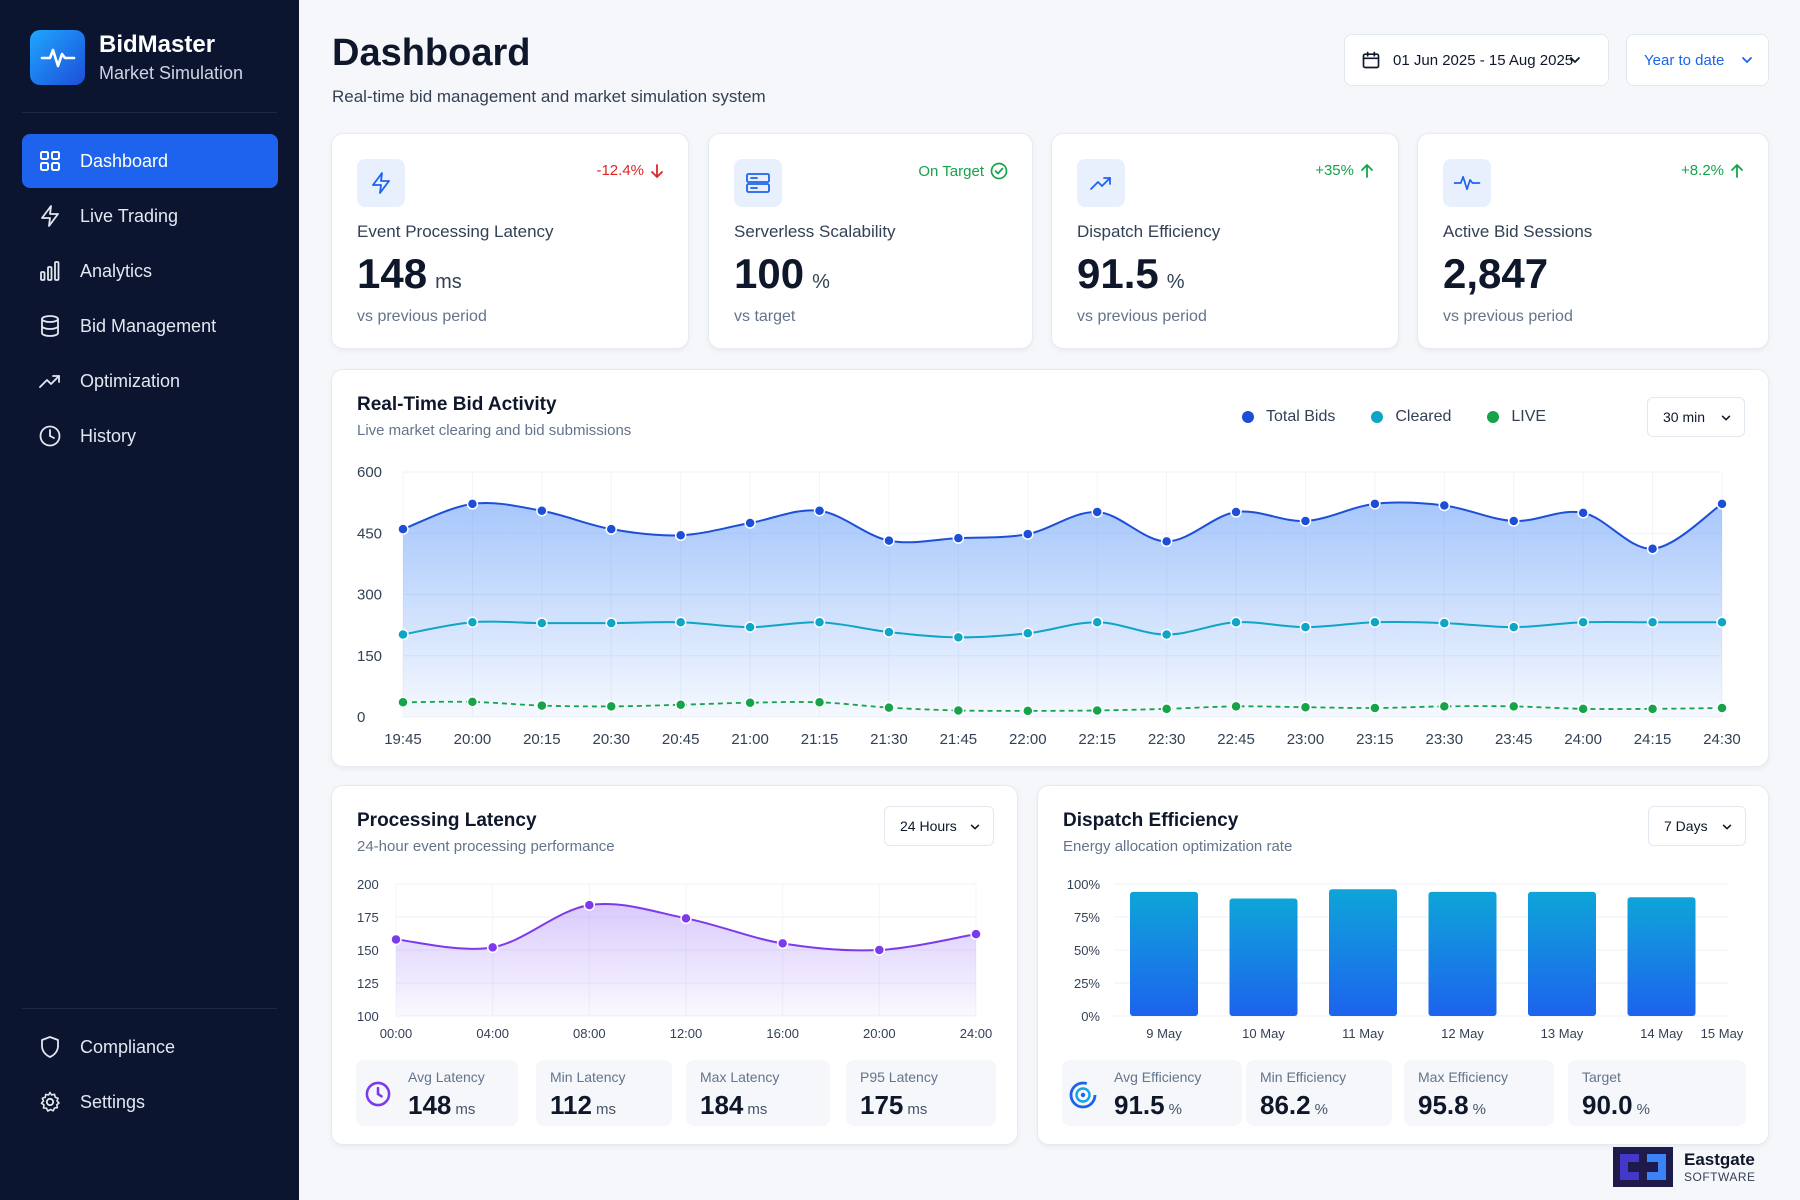  What do you see at coordinates (999, 171) in the screenshot?
I see `check-circle-icon` at bounding box center [999, 171].